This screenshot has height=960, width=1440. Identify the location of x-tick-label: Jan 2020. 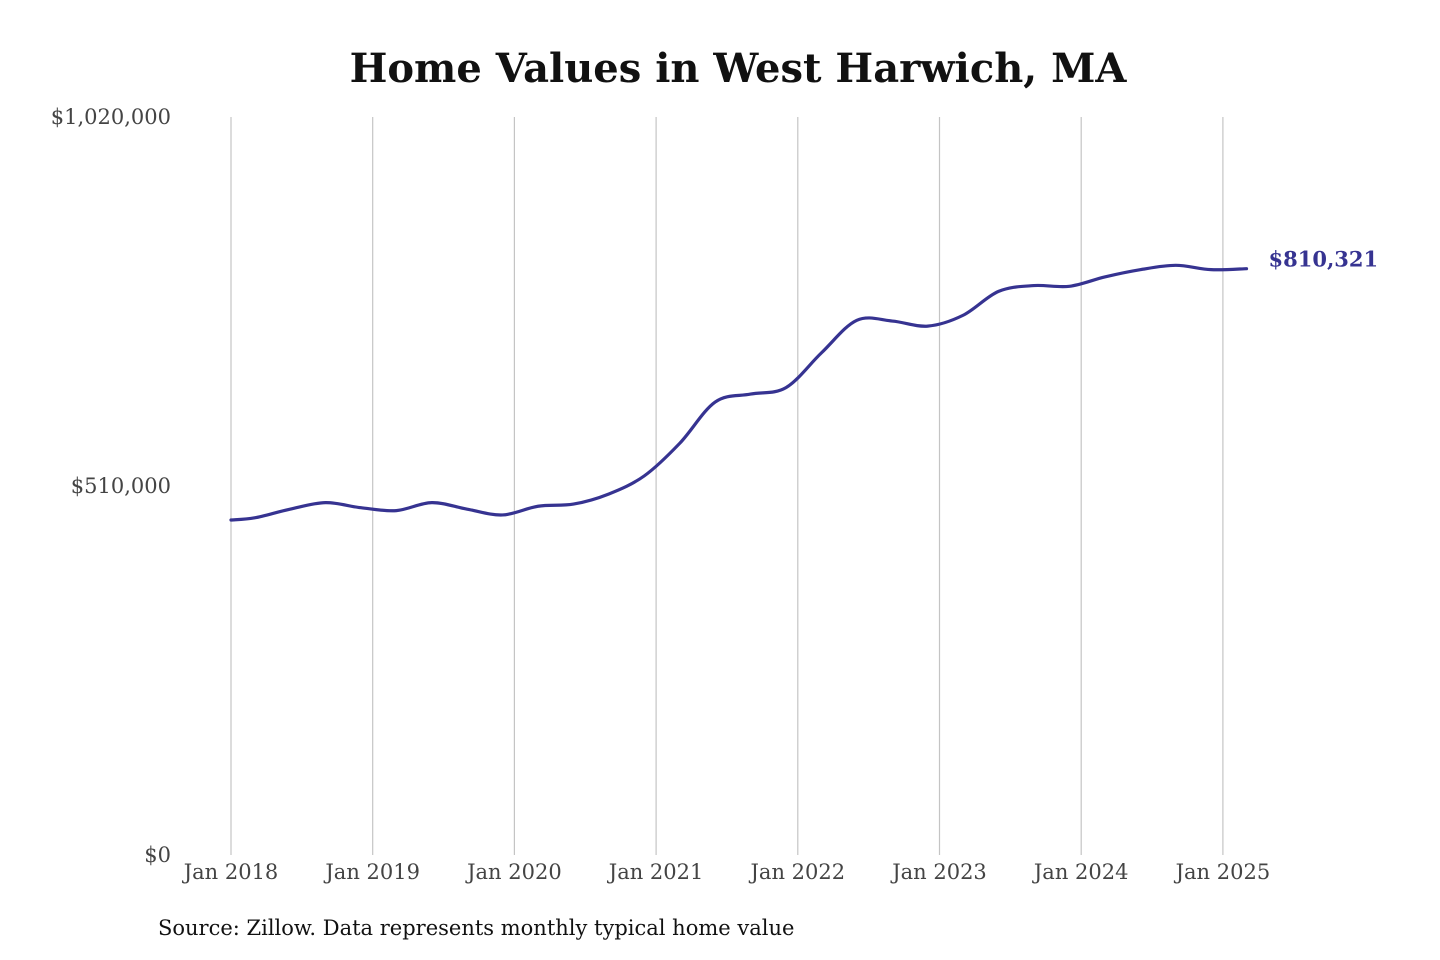
(513, 872).